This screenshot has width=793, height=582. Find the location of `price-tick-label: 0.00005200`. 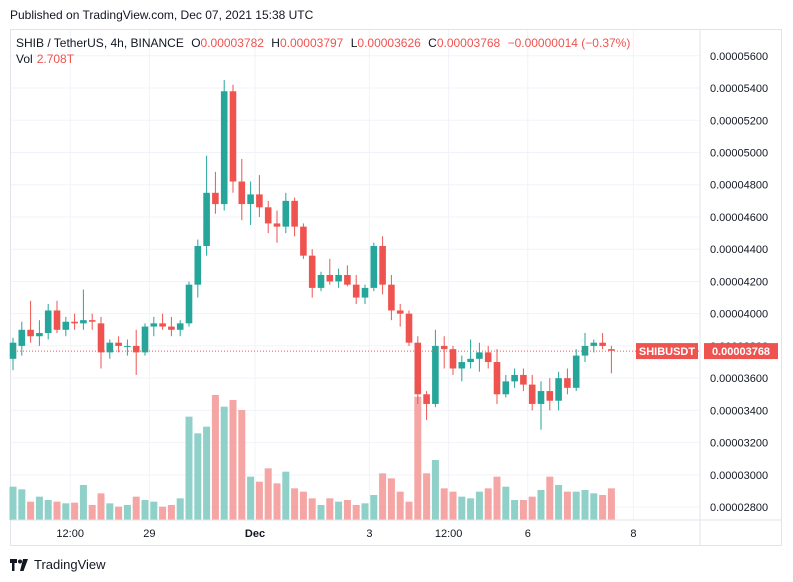

price-tick-label: 0.00005200 is located at coordinates (739, 121).